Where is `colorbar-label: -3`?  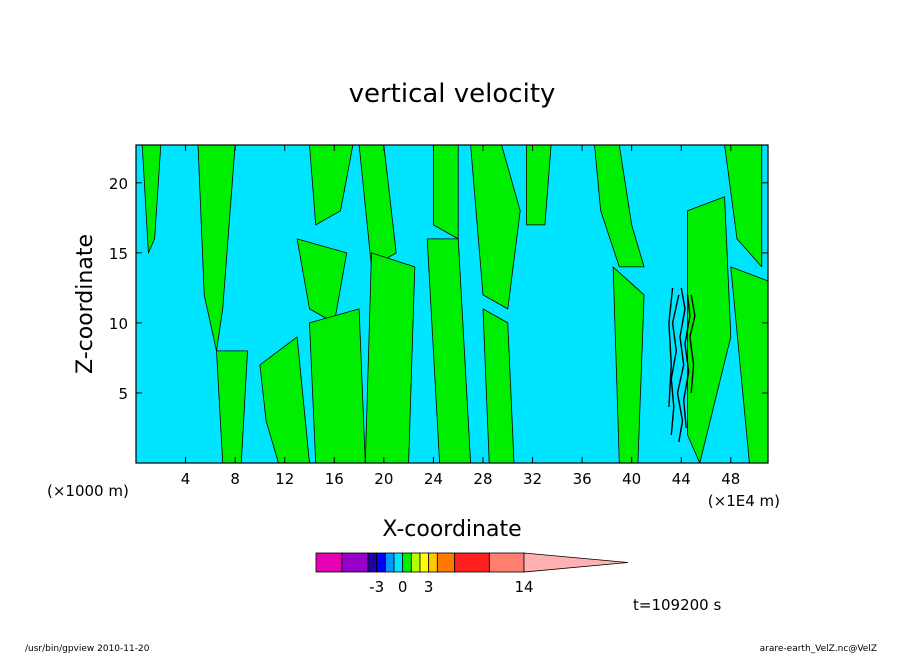
colorbar-label: -3 is located at coordinates (376, 587).